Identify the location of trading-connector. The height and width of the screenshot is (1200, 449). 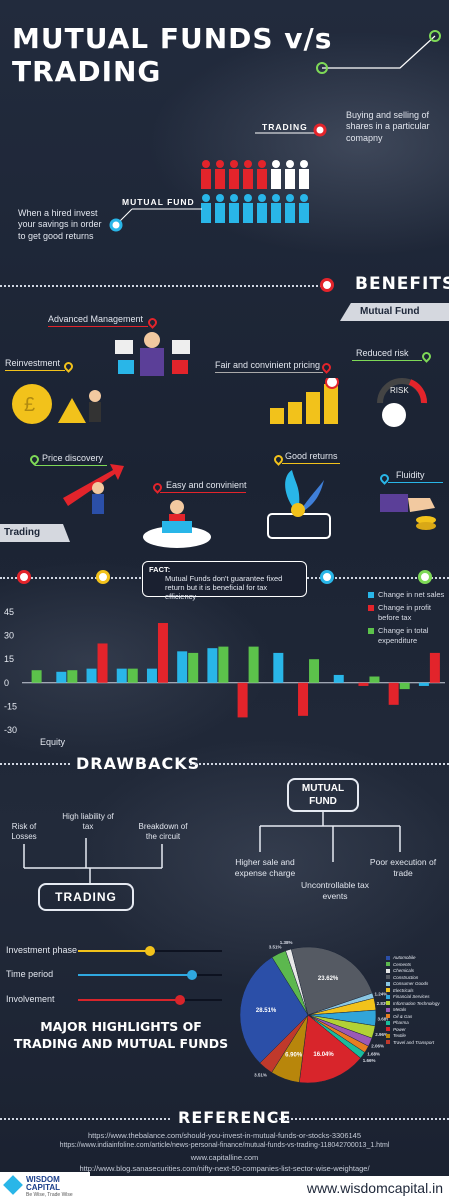
(291, 130).